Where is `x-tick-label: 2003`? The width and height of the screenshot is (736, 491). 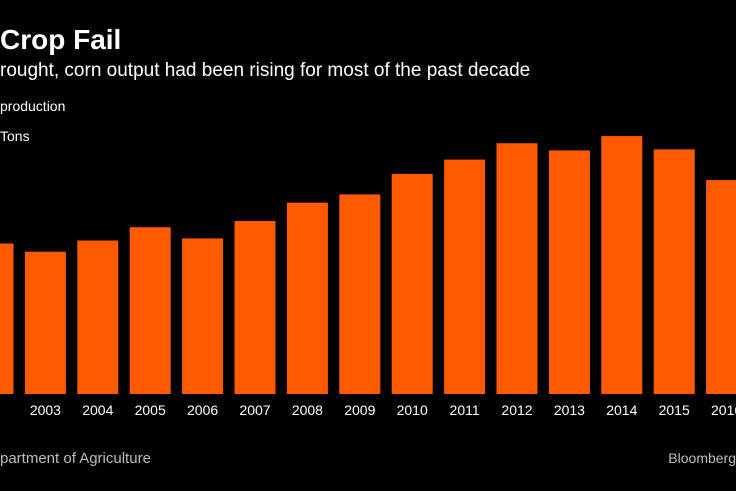
x-tick-label: 2003 is located at coordinates (45, 410).